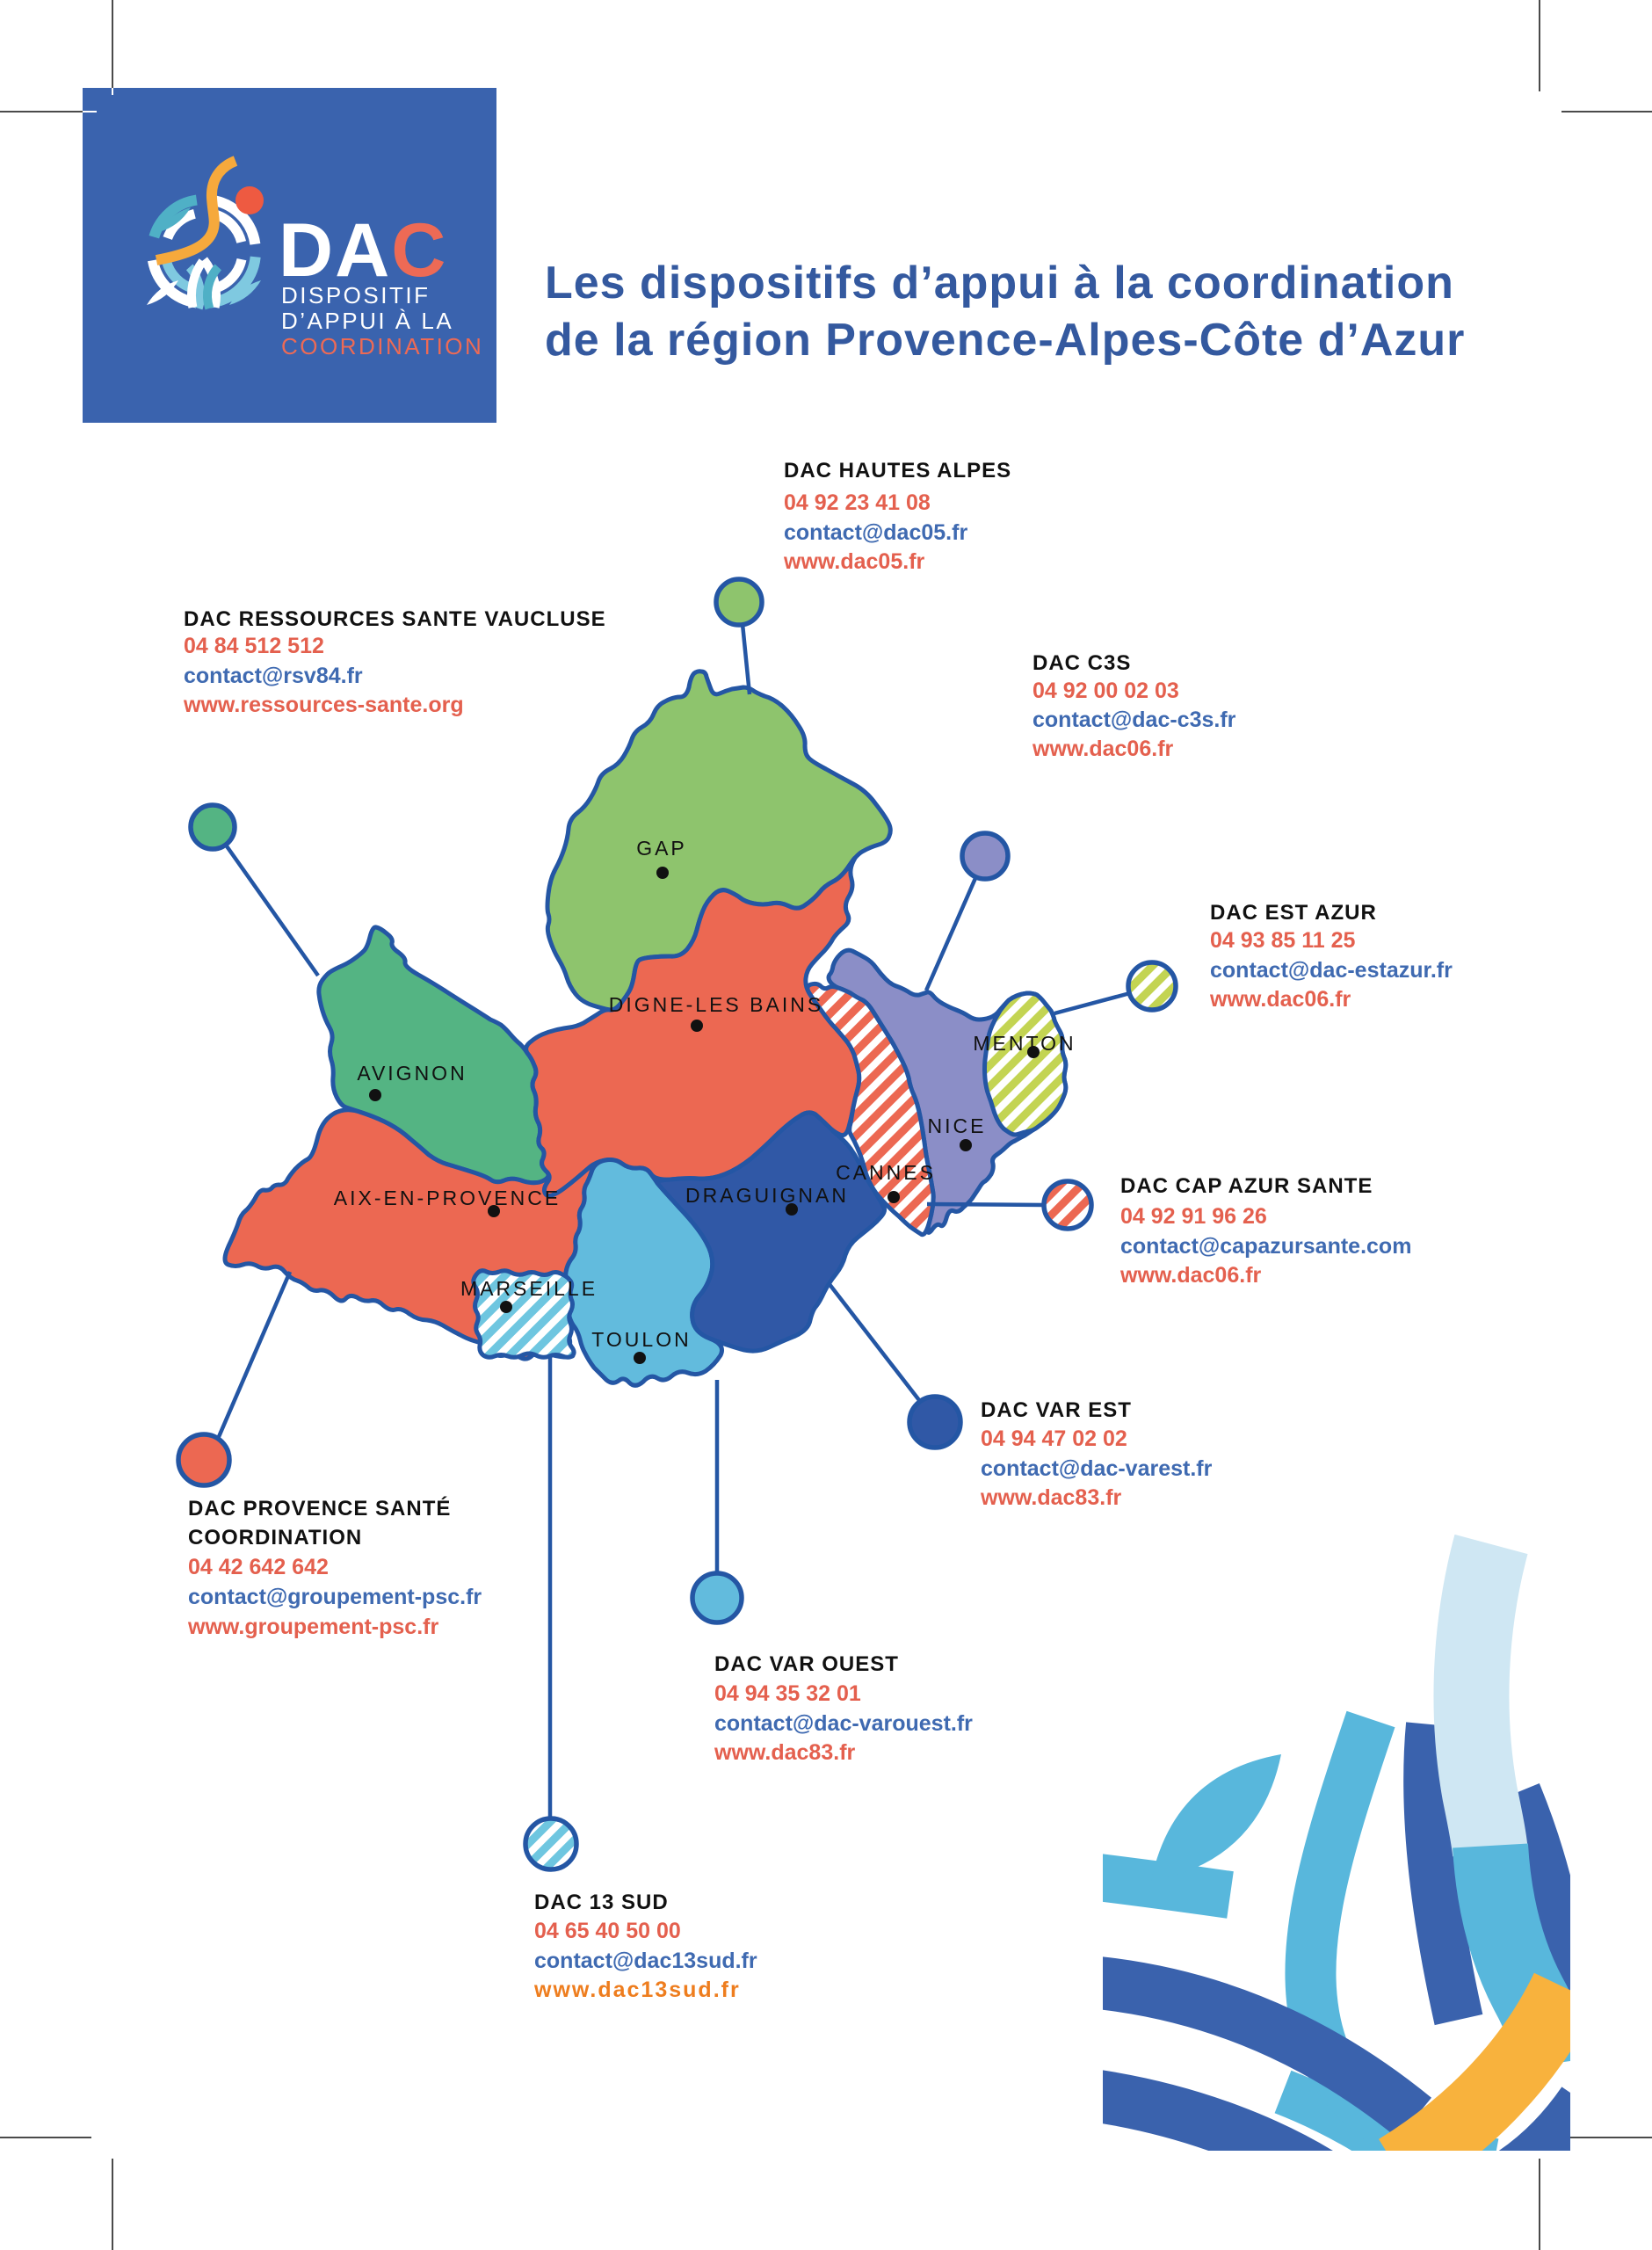 The width and height of the screenshot is (1652, 2250). I want to click on svg-text: DAC RESSOURCES SANTE VAUCLUSE, so click(395, 619).